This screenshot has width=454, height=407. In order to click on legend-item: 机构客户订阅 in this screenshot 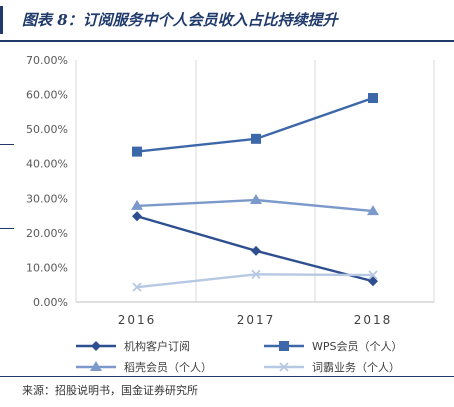, I will do `click(133, 346)`.